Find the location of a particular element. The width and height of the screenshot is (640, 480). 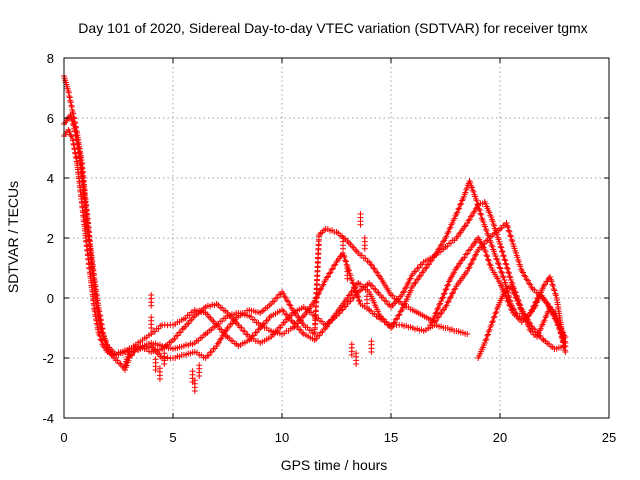

y-tick-label: 0 is located at coordinates (50, 298).